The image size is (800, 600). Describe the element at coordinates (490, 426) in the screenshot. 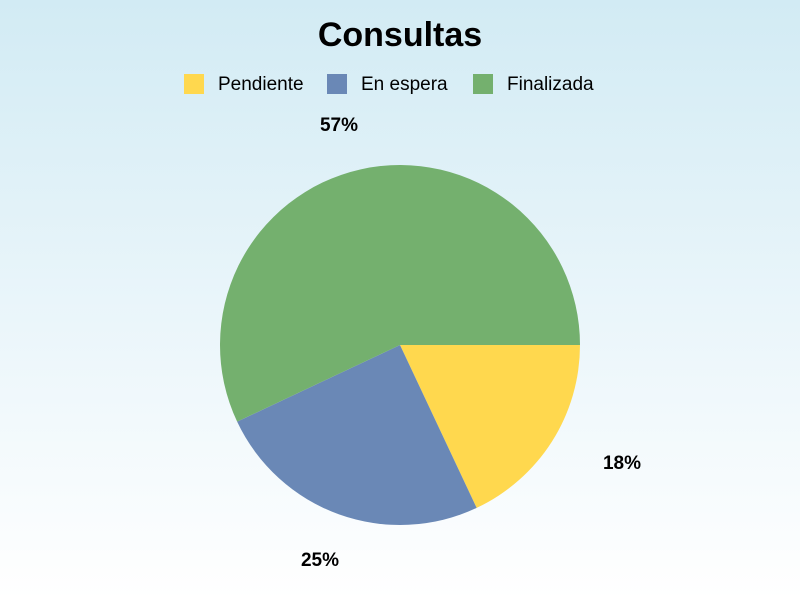

I see `pie-slice-pendiente` at that location.